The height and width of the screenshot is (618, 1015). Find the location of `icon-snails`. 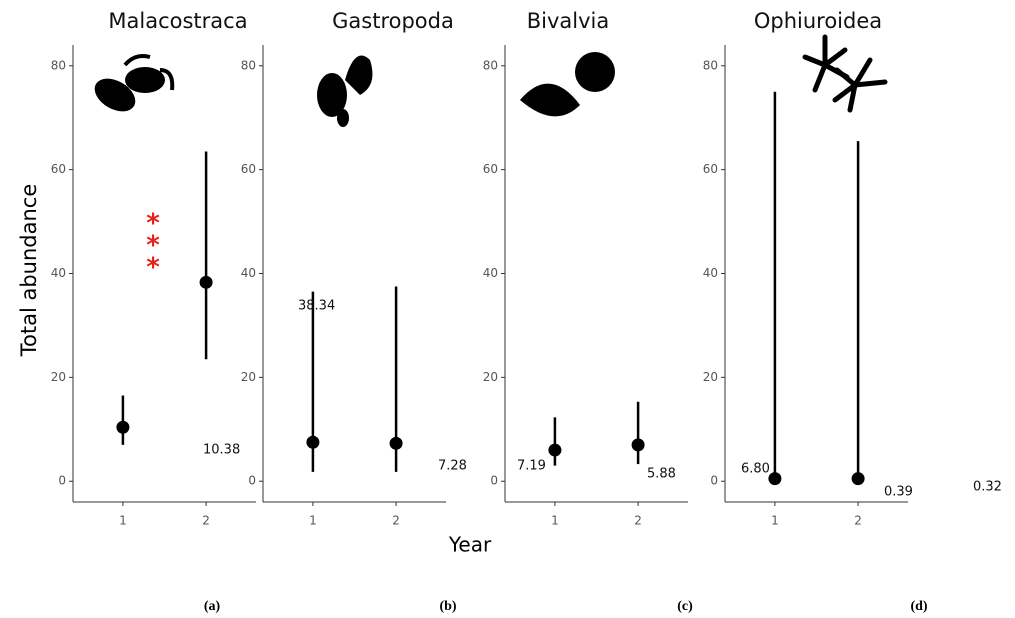

icon-snails is located at coordinates (345, 91).